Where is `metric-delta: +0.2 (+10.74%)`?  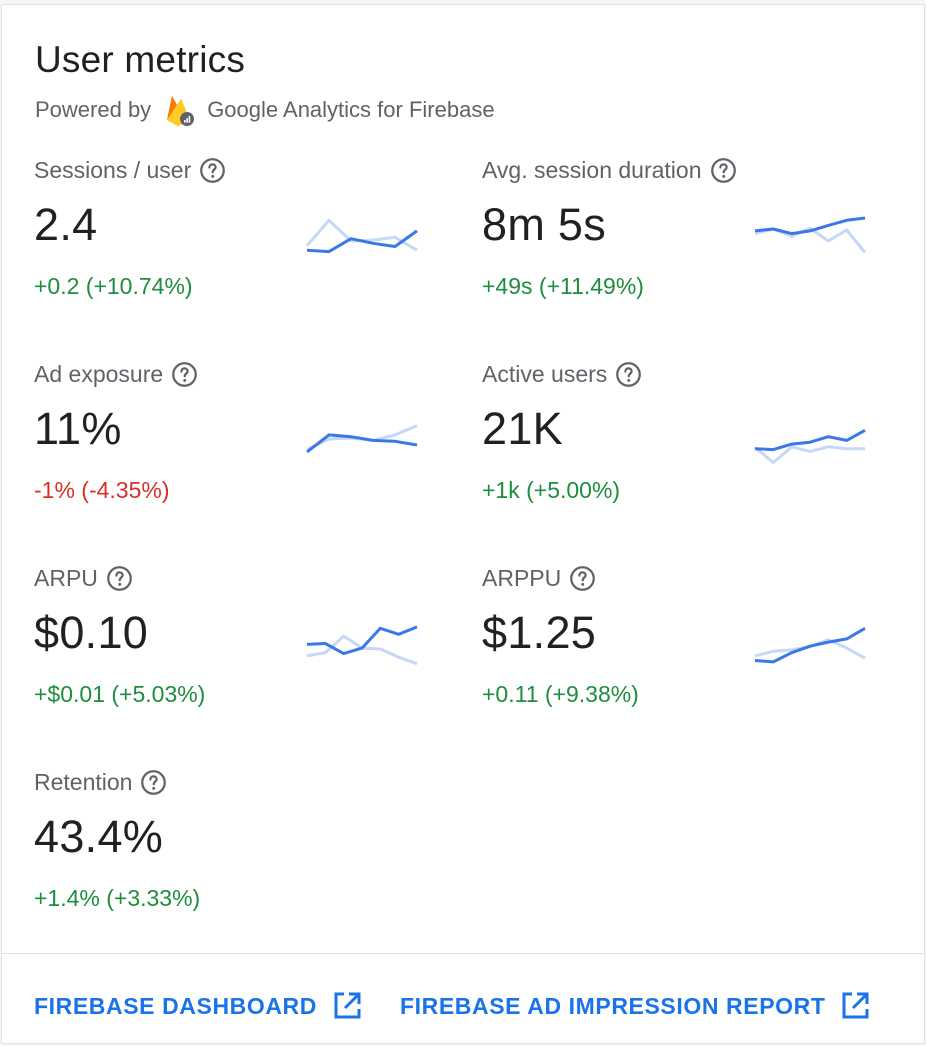 metric-delta: +0.2 (+10.74%) is located at coordinates (113, 286).